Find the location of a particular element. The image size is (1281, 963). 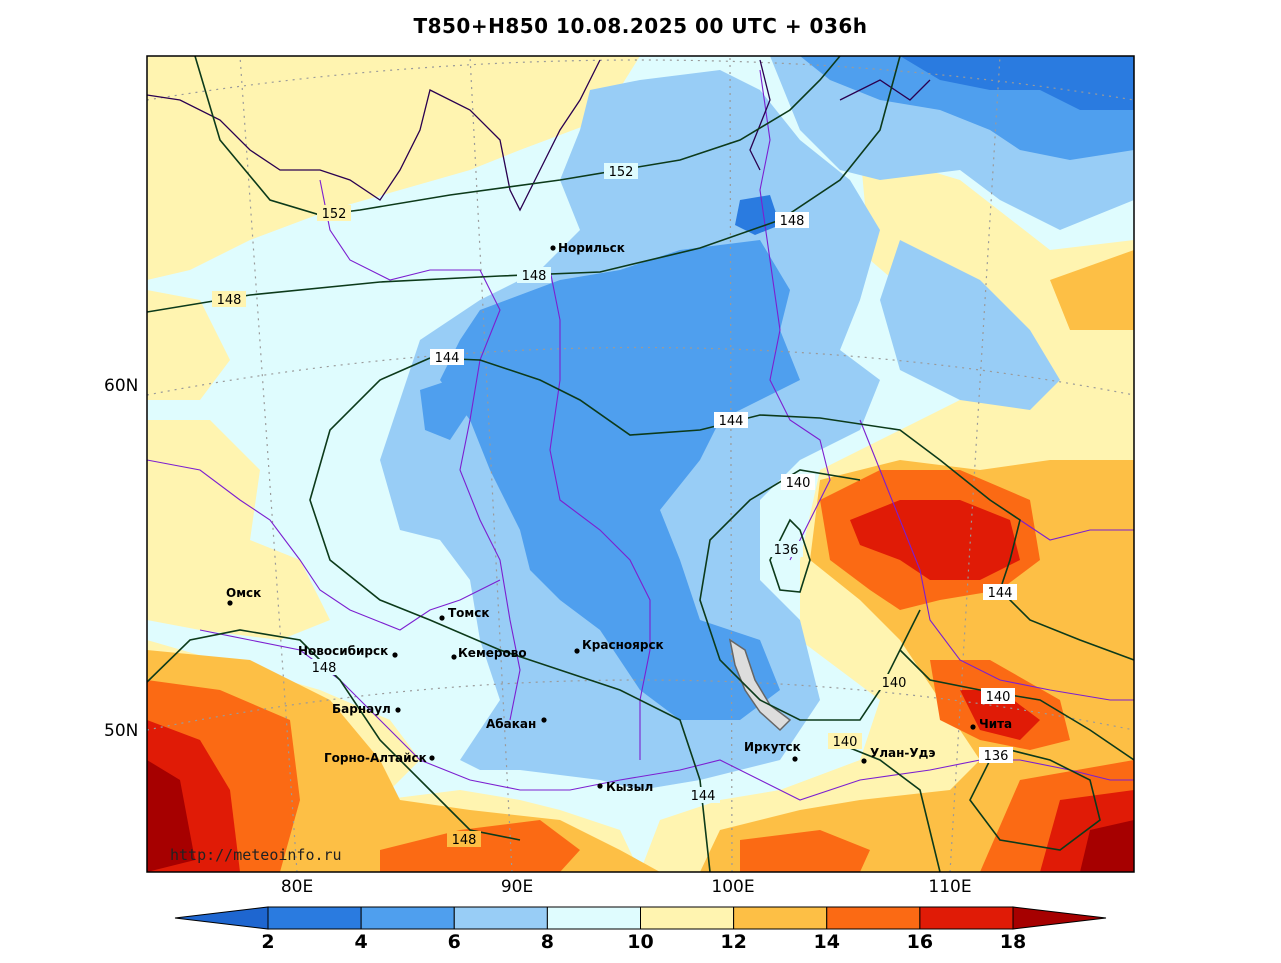

city-gorno-altaysk: Горно-Алтайск is located at coordinates (379, 758).